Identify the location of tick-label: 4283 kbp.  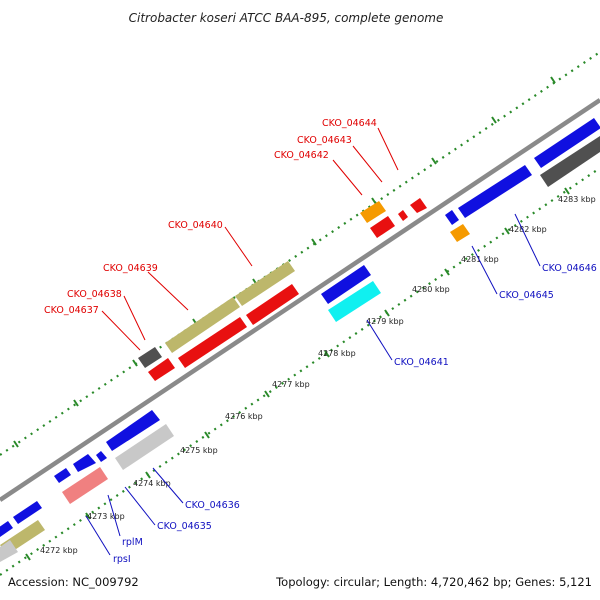
(577, 199).